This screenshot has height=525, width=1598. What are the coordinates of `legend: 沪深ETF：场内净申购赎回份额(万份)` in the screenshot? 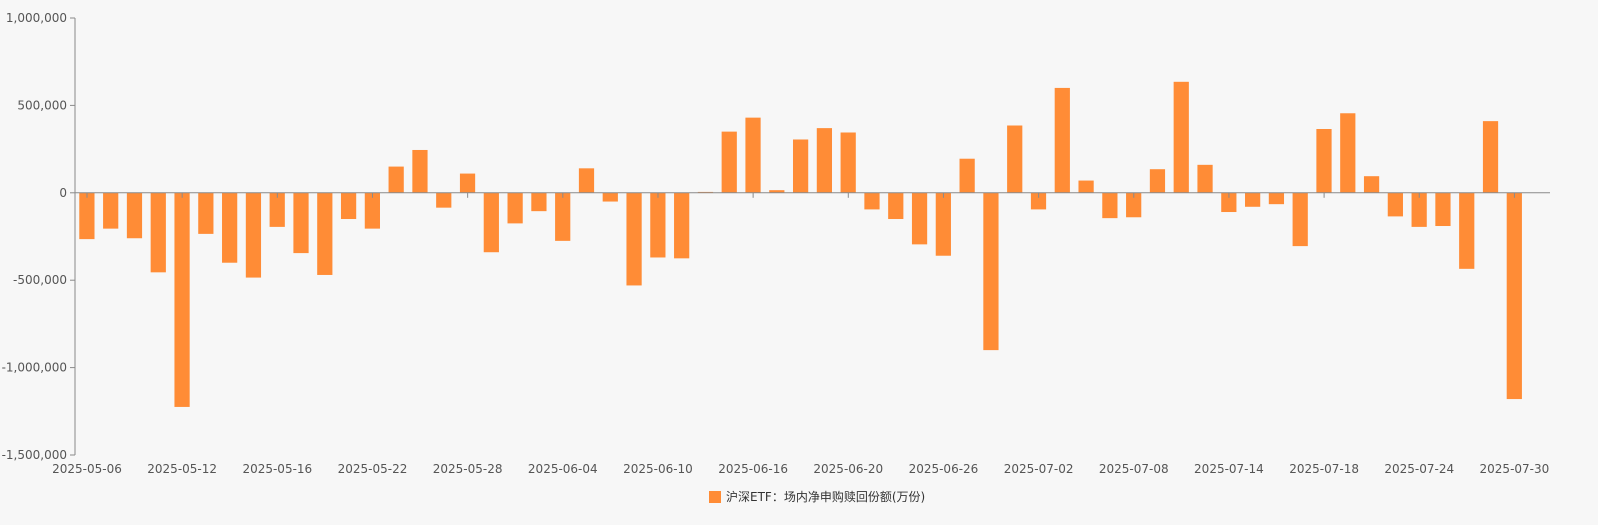 It's located at (817, 496).